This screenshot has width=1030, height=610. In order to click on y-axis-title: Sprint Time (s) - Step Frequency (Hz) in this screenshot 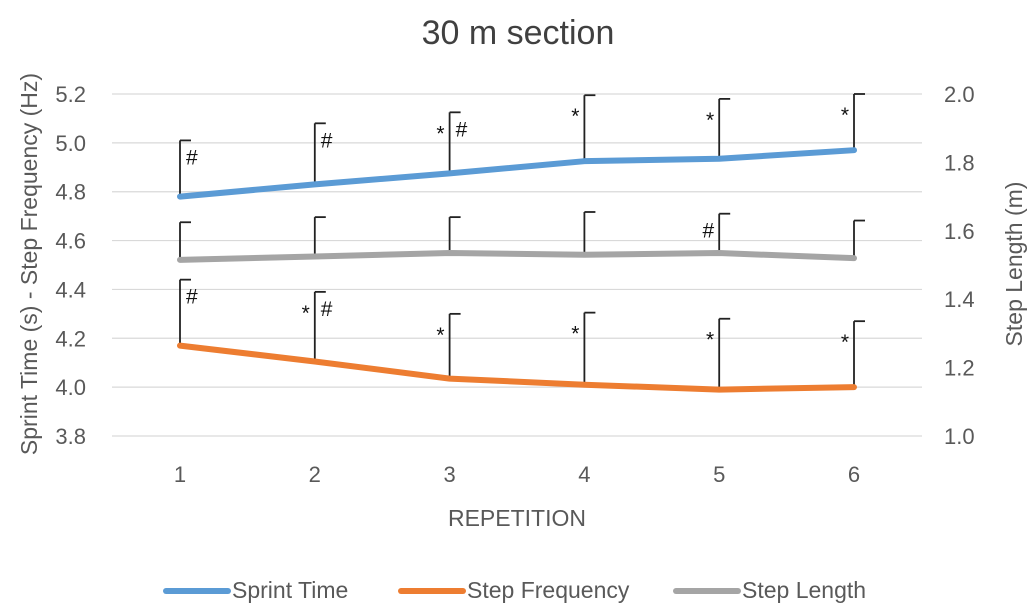, I will do `click(29, 264)`.